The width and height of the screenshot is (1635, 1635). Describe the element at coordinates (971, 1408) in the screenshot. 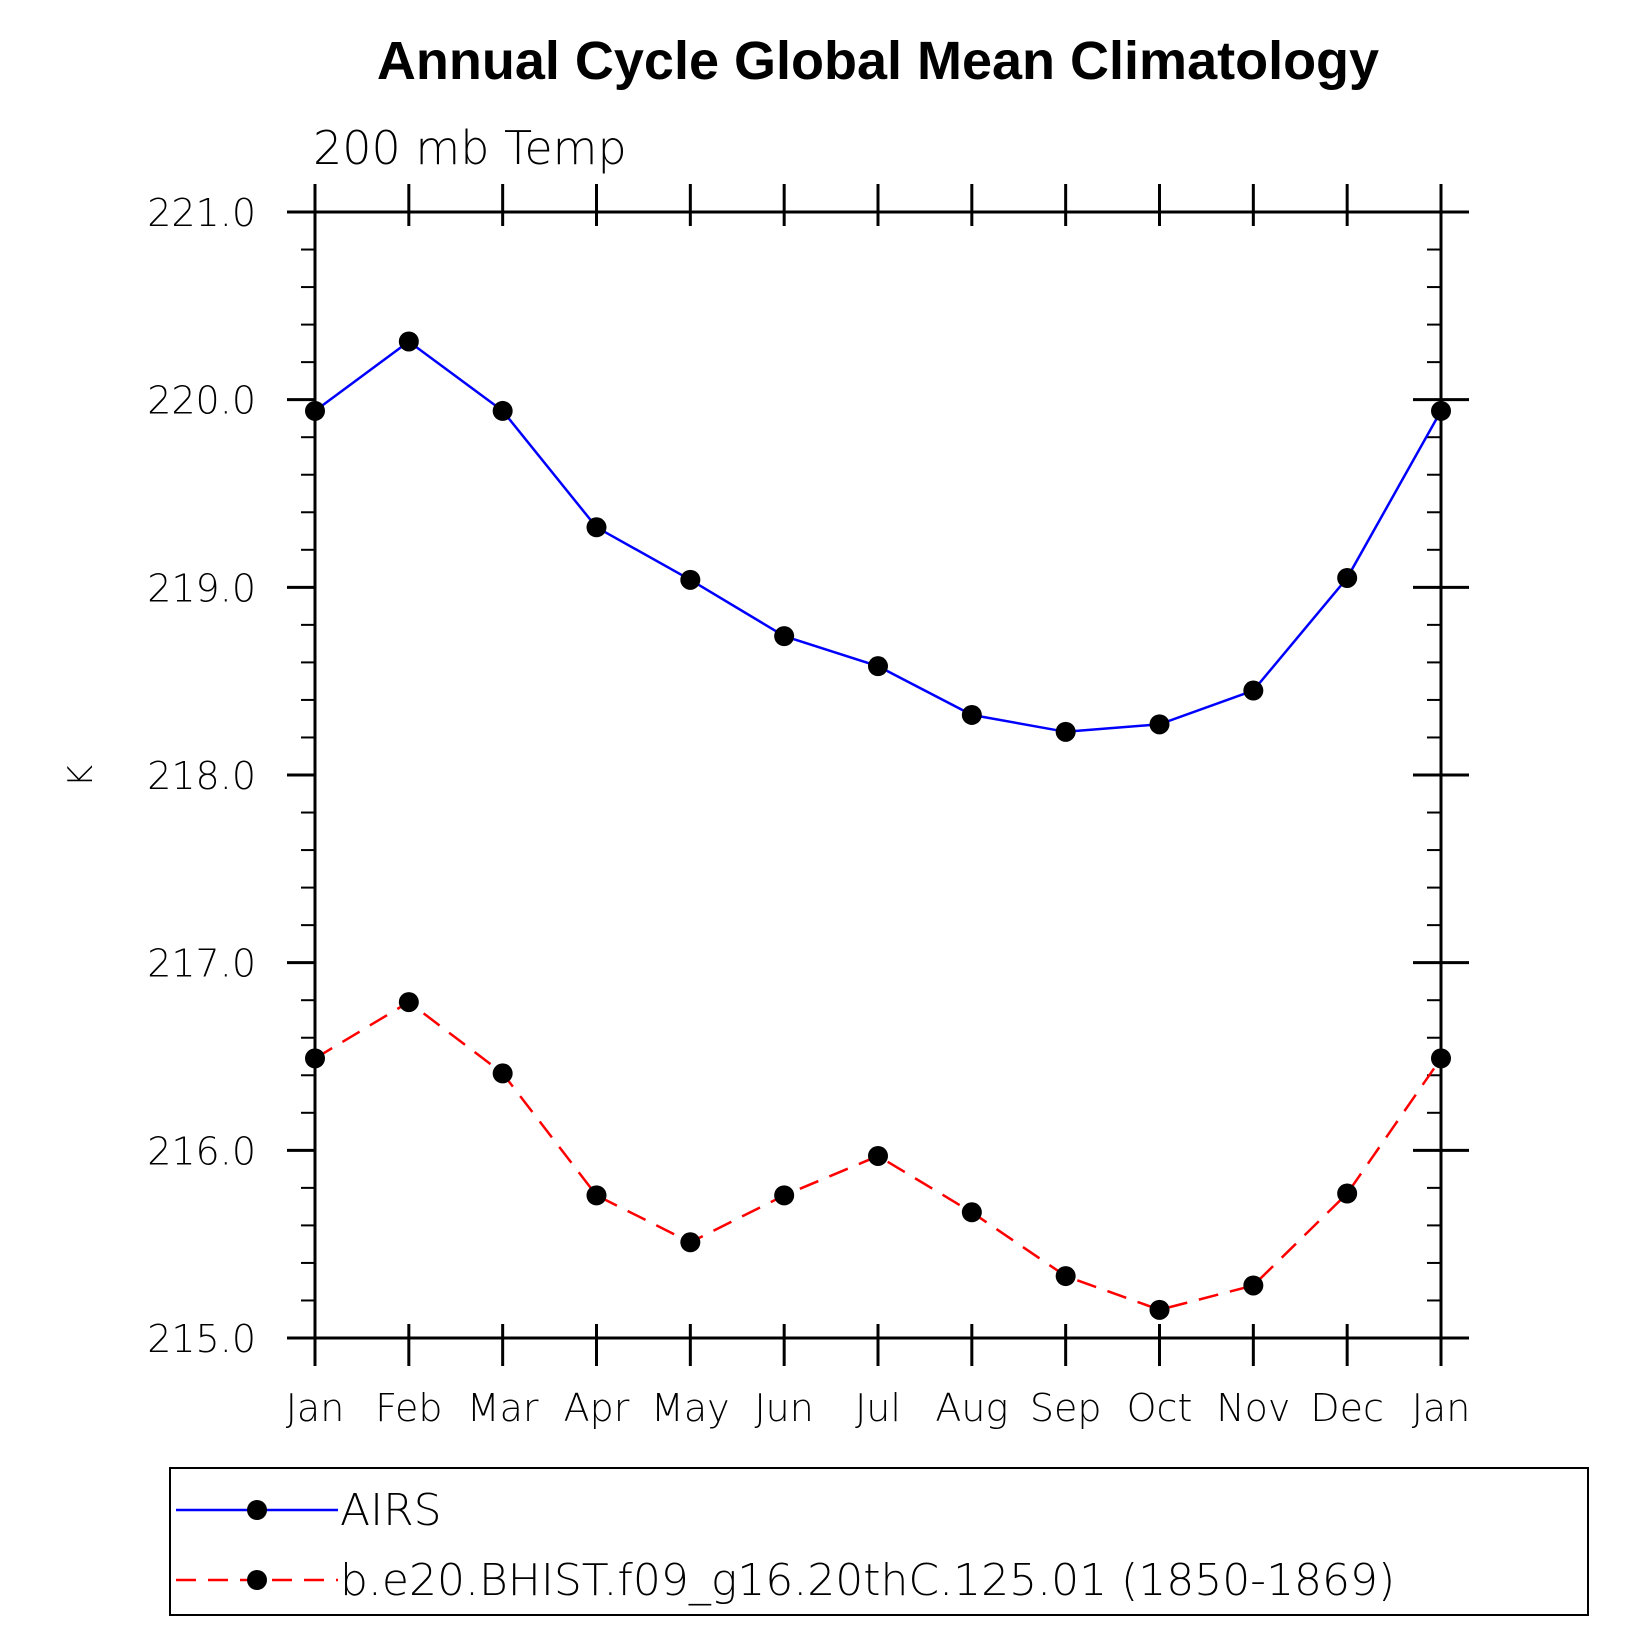

I see `x-tick-label: Aug` at that location.